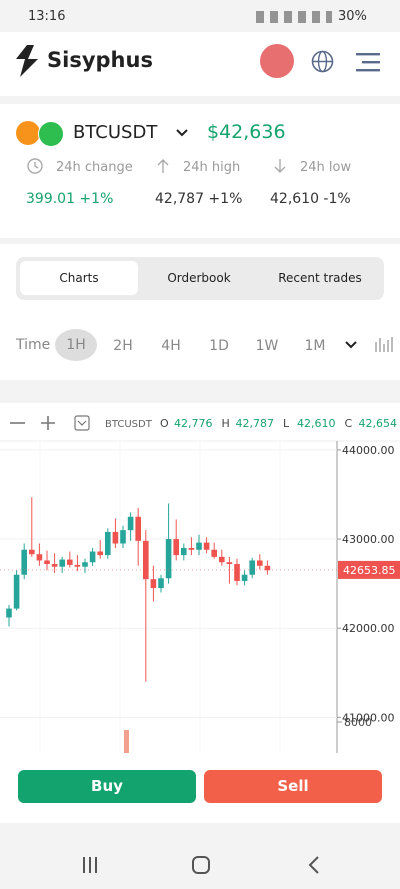 This screenshot has width=400, height=889. What do you see at coordinates (255, 423) in the screenshot?
I see `ohlc-value: 42,787` at bounding box center [255, 423].